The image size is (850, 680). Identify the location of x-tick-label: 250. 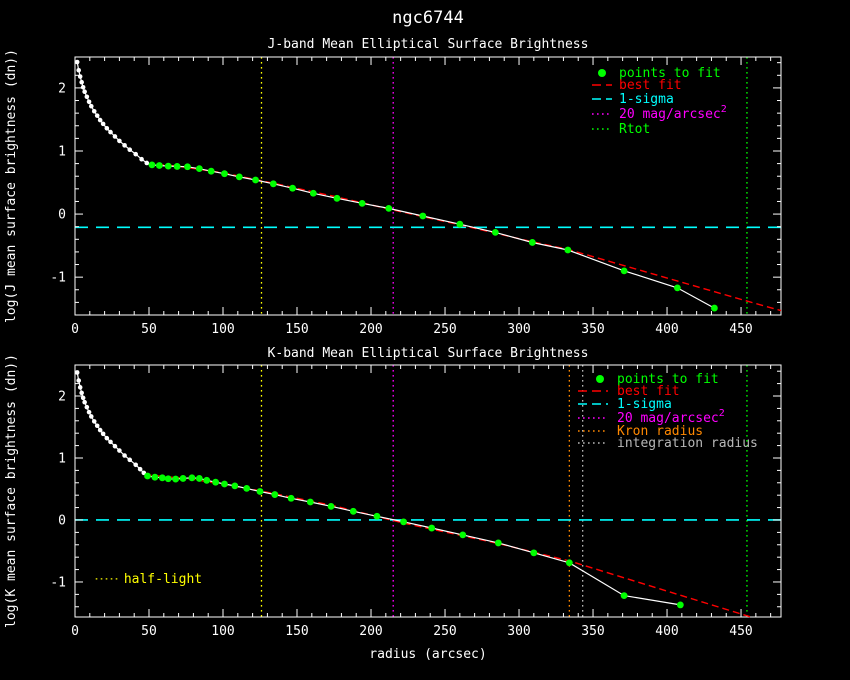
(444, 329).